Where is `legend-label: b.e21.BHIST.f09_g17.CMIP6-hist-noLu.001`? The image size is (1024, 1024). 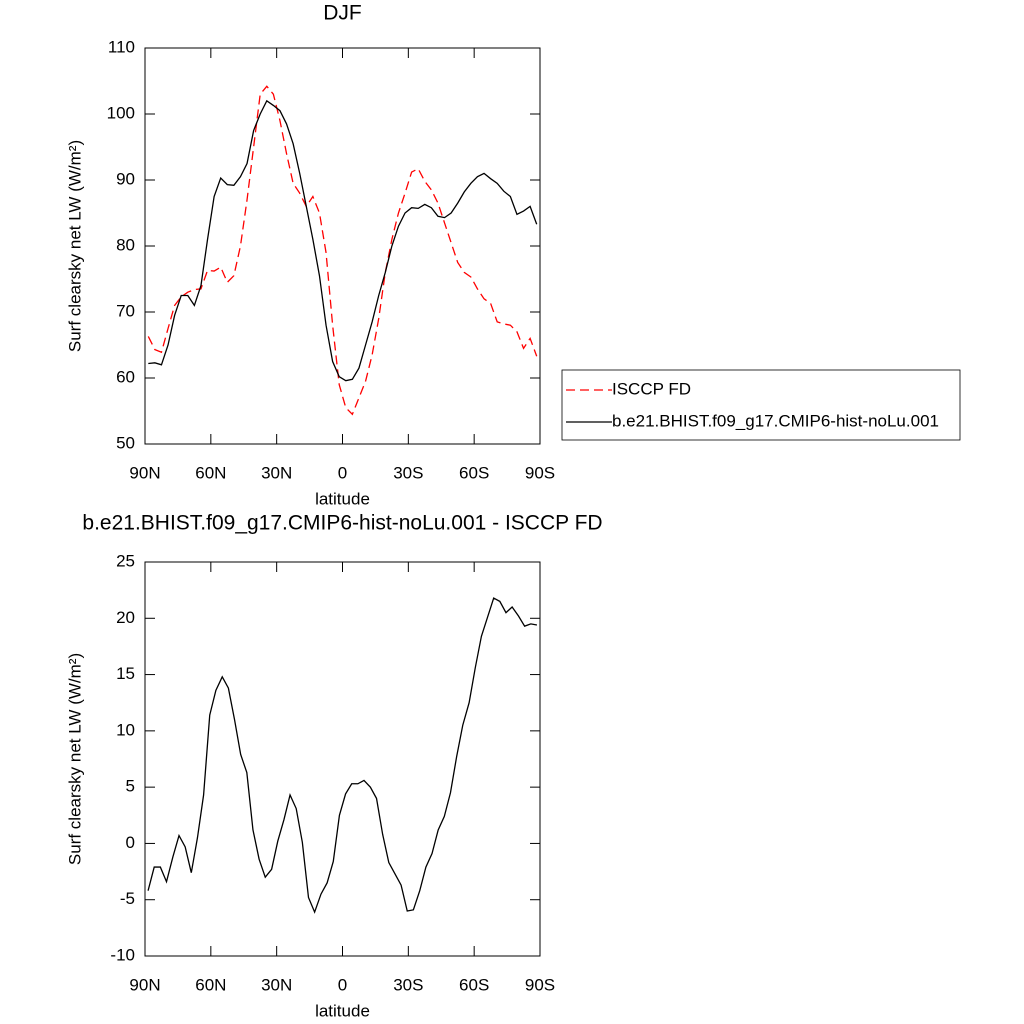
legend-label: b.e21.BHIST.f09_g17.CMIP6-hist-noLu.001 is located at coordinates (775, 420).